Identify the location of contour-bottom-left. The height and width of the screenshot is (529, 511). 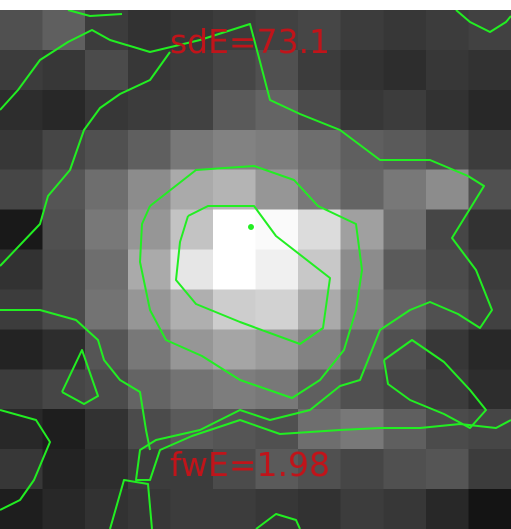
(25, 460).